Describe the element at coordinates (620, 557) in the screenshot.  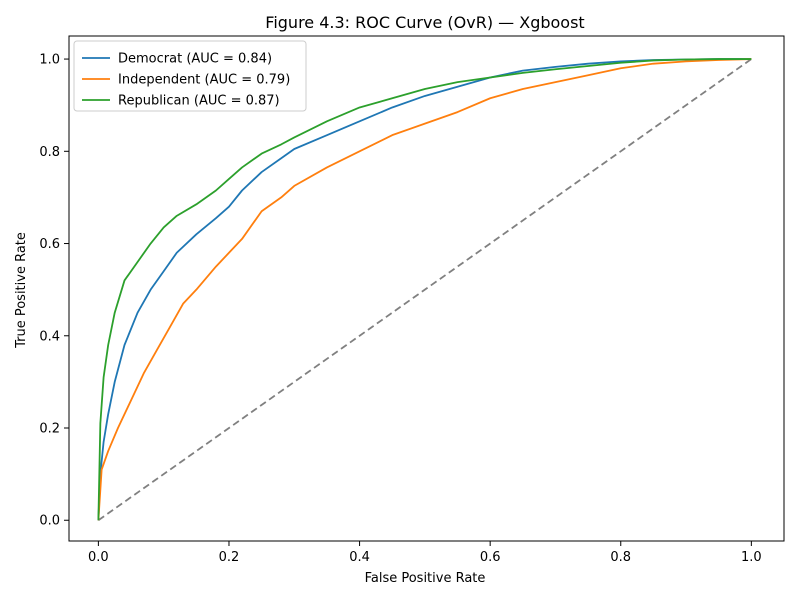
I see `x-tick-label-4: 0.8` at that location.